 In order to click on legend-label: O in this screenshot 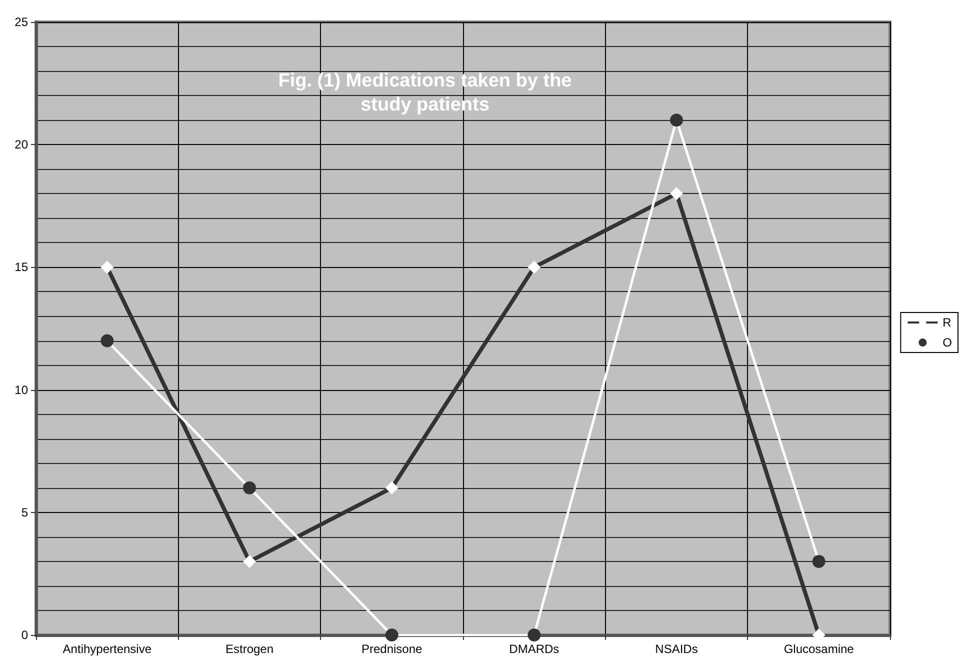, I will do `click(947, 343)`.